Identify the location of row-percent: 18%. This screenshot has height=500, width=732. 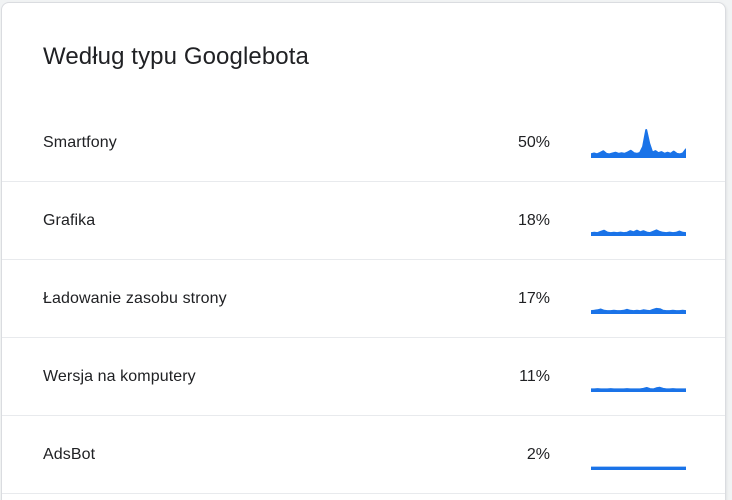
(533, 220).